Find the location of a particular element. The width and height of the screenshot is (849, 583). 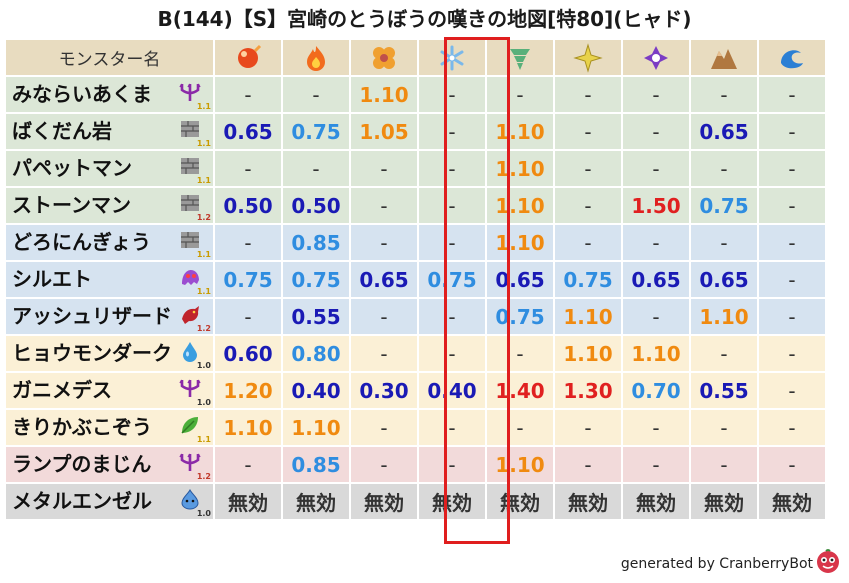

monster-cell: どろにんぎょう 1.1 is located at coordinates (109, 242).